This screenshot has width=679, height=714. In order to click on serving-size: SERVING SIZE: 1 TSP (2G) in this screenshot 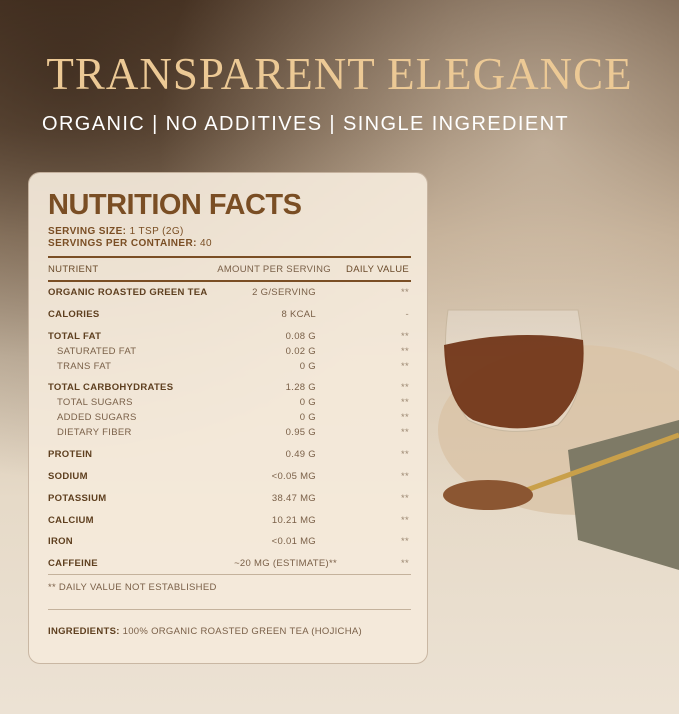, I will do `click(116, 231)`.